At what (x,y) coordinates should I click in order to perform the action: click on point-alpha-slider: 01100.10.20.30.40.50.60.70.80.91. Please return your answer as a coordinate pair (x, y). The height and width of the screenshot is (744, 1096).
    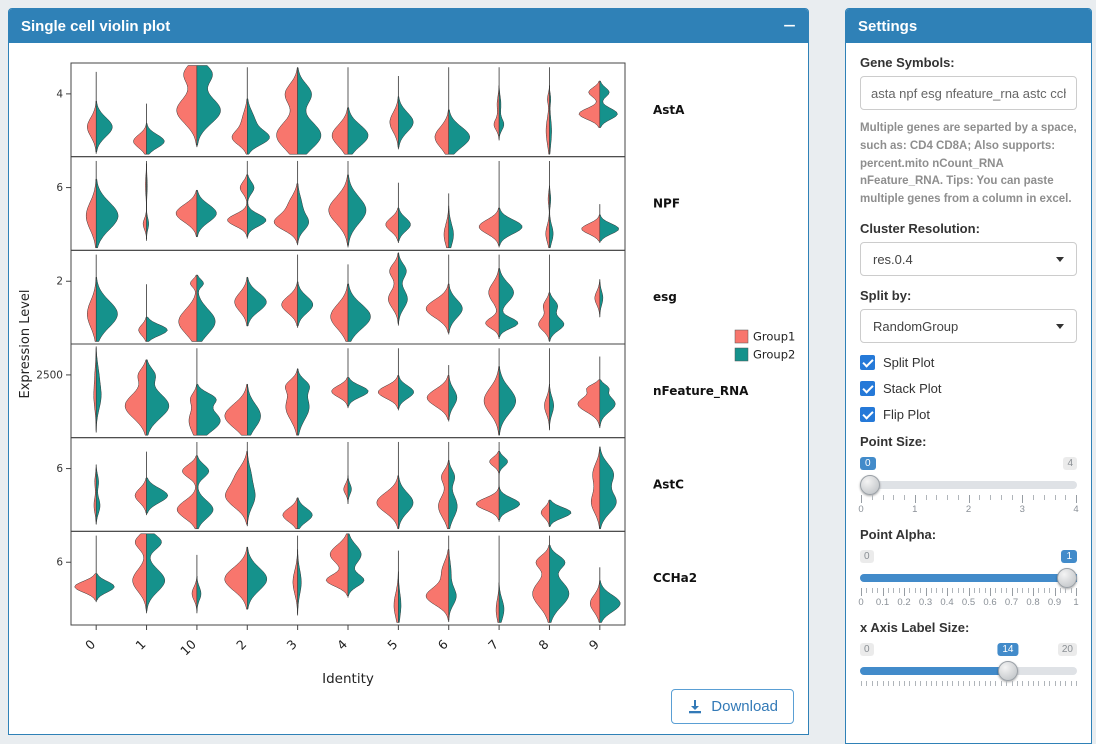
    Looking at the image, I should click on (968, 579).